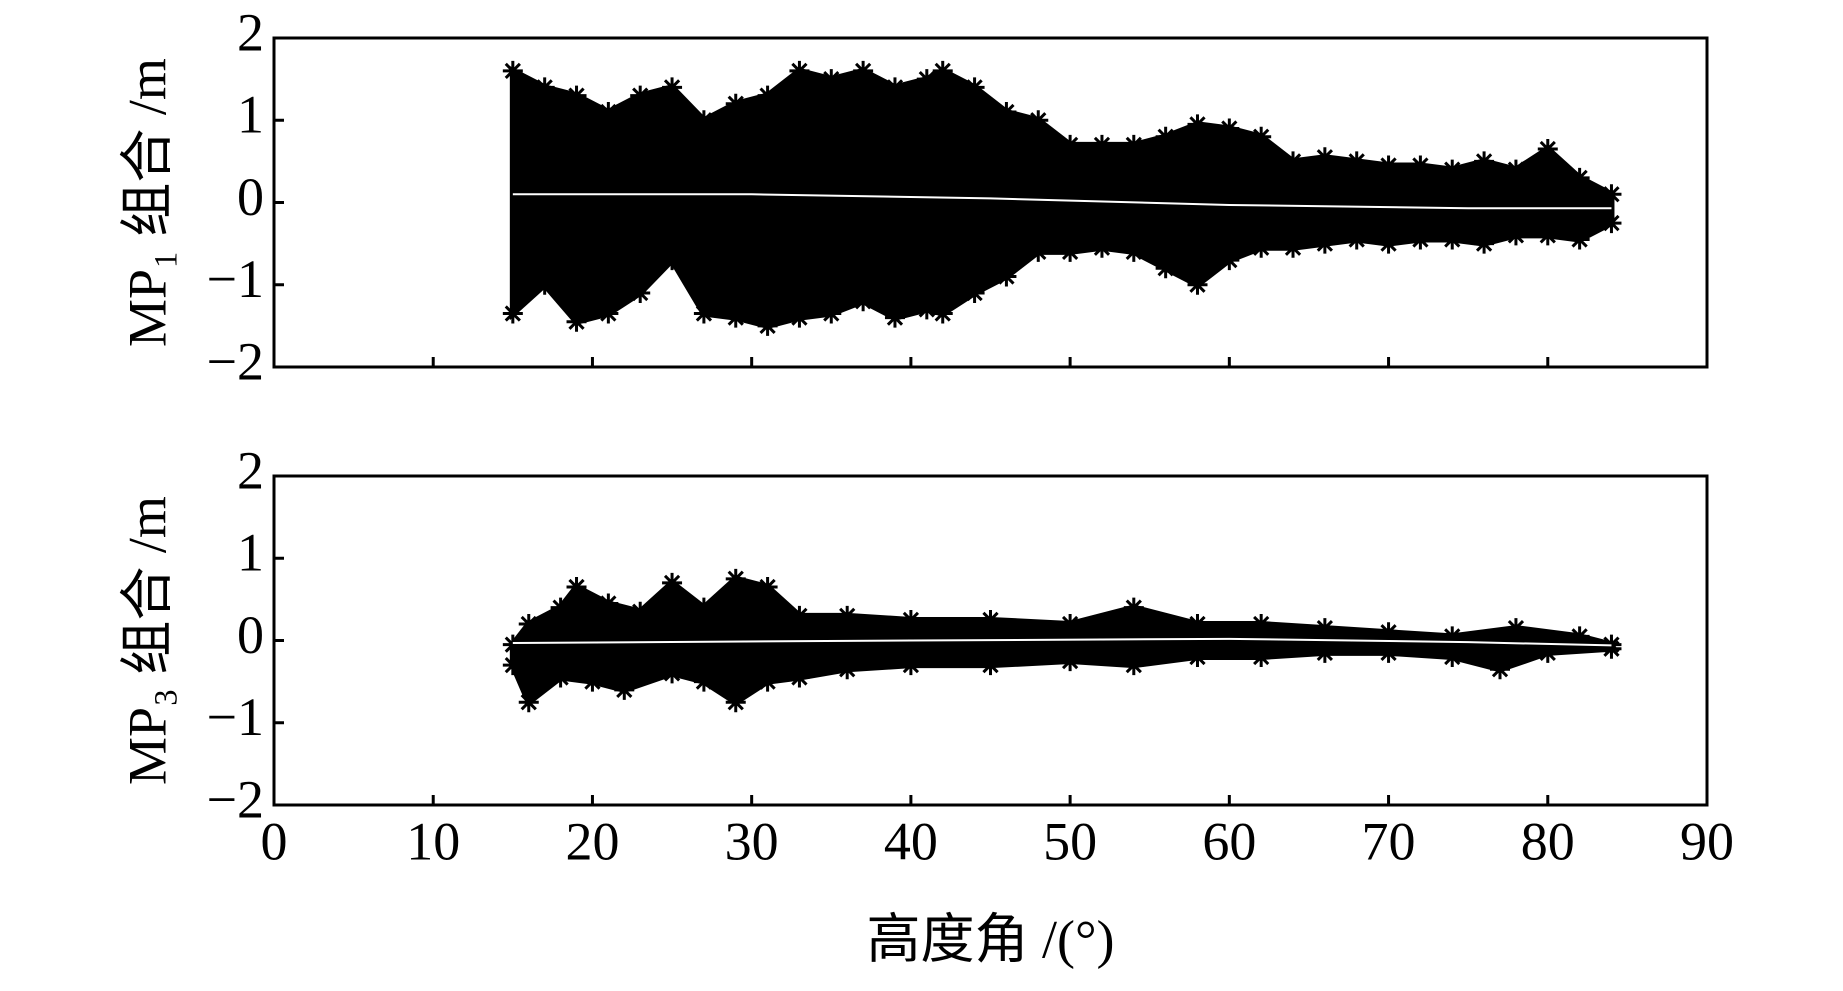 Image resolution: width=1843 pixels, height=991 pixels. Describe the element at coordinates (592, 841) in the screenshot. I see `x-tick-label: 20` at that location.